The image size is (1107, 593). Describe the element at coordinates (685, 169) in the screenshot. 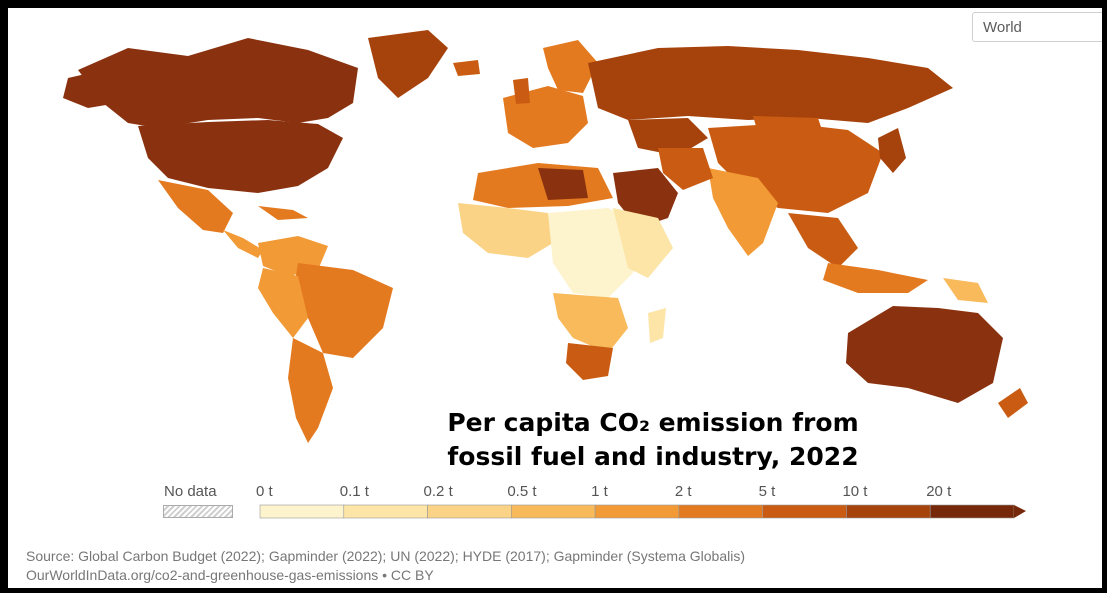

I see `region-iran` at that location.